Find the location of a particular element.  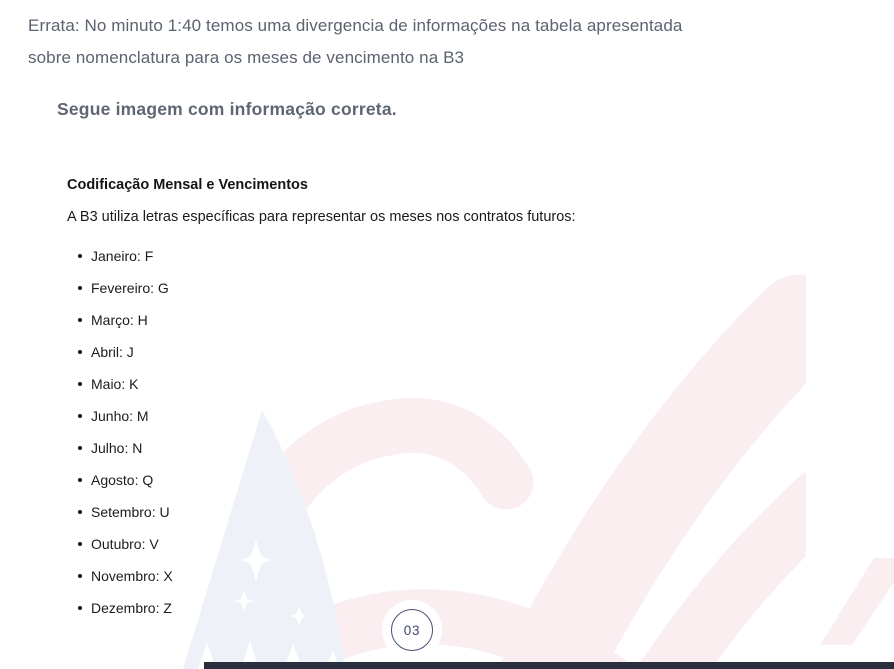

errata-note: Segue imagem com informação correta. is located at coordinates (227, 109).